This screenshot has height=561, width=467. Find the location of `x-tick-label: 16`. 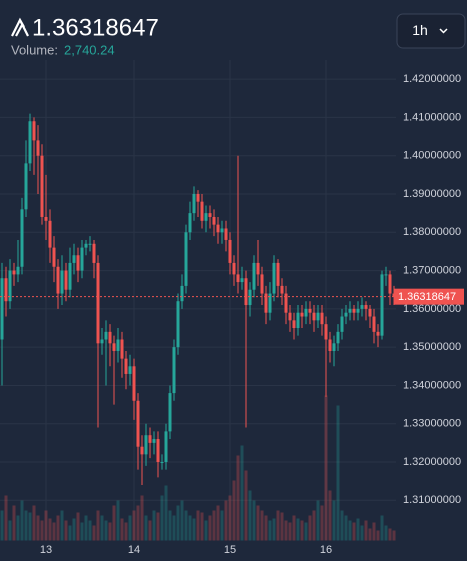

x-tick-label: 16 is located at coordinates (326, 550).